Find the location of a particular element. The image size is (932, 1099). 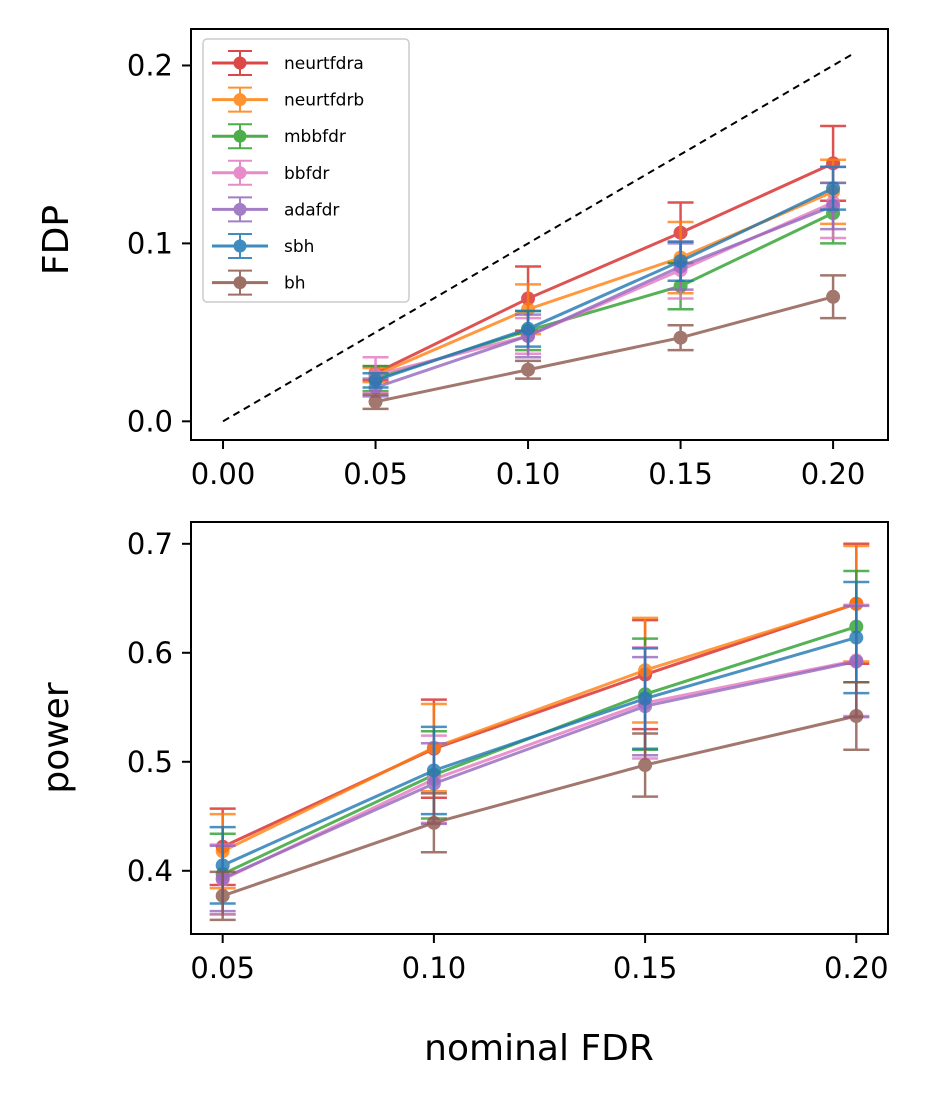

power-line-adafdr is located at coordinates (539, 770).